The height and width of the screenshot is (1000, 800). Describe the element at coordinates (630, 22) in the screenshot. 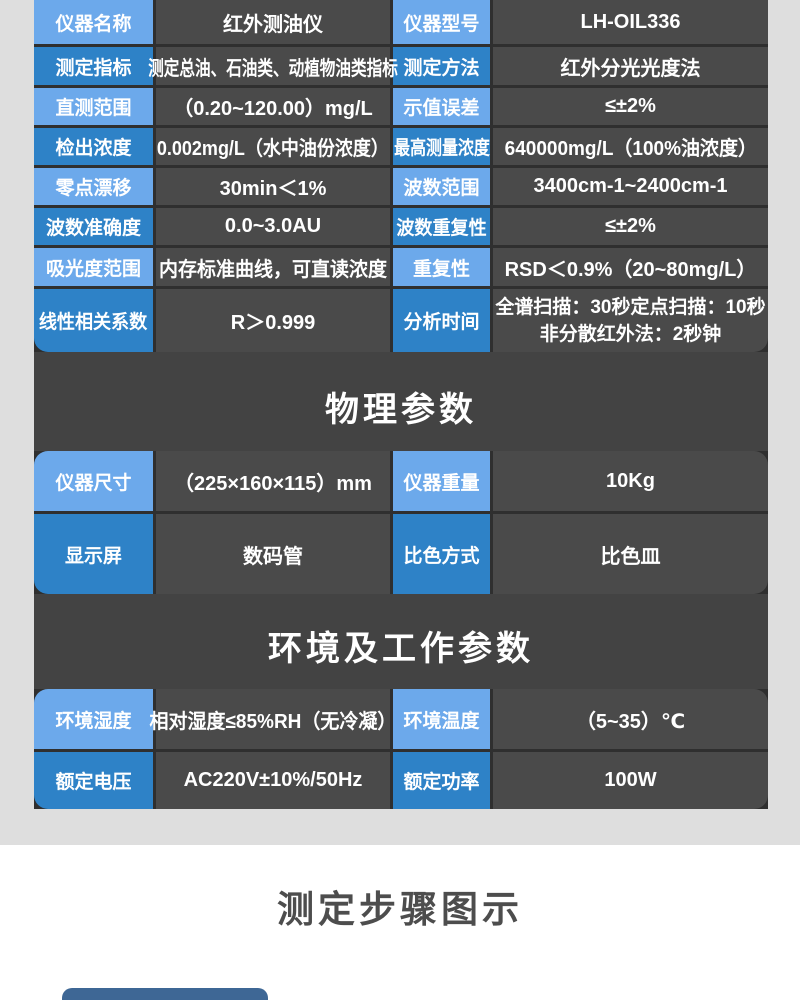

I see `spec-value-model: LH-OIL336` at that location.